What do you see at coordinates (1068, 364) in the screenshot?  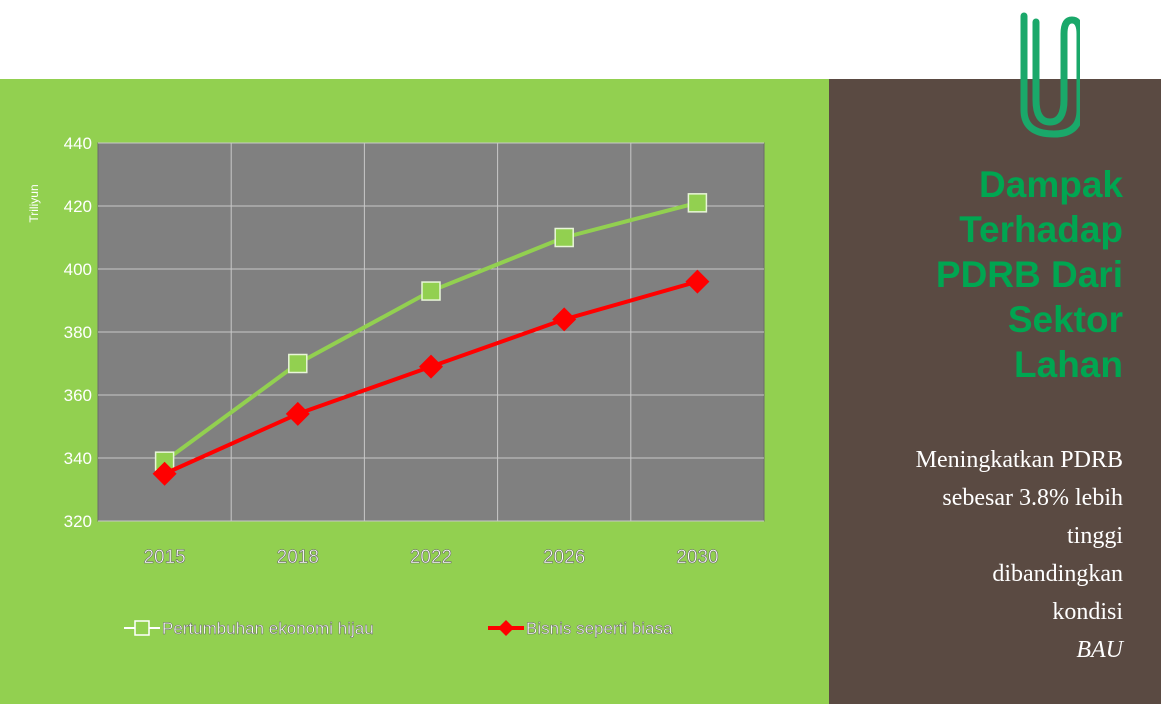 I see `title-line: Lahan` at bounding box center [1068, 364].